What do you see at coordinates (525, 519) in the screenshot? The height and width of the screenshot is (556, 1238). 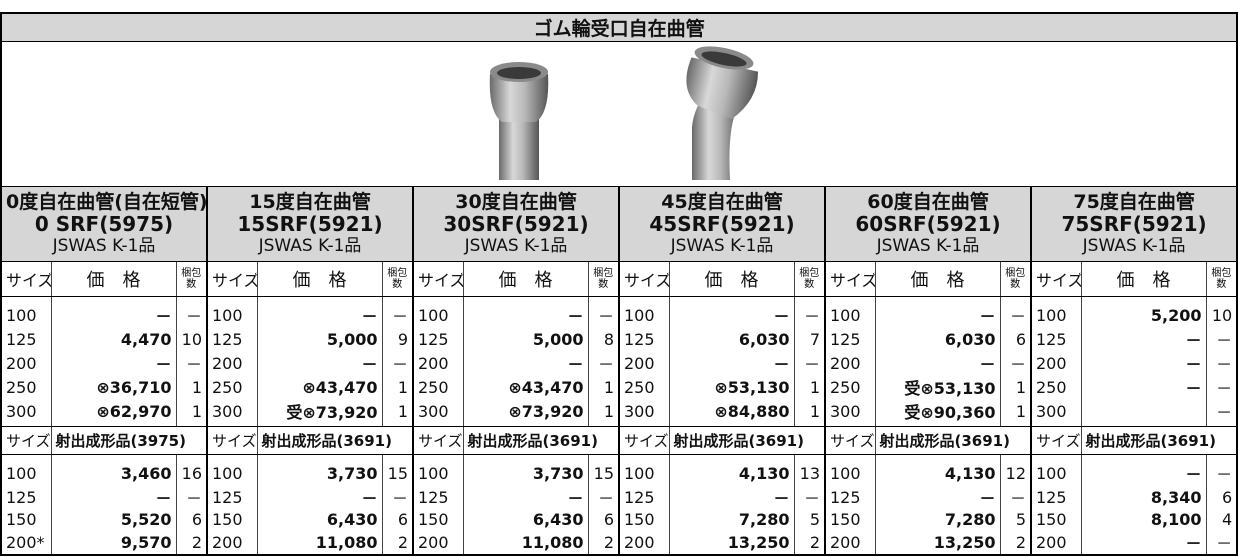 I see `price-cell: 6,430` at bounding box center [525, 519].